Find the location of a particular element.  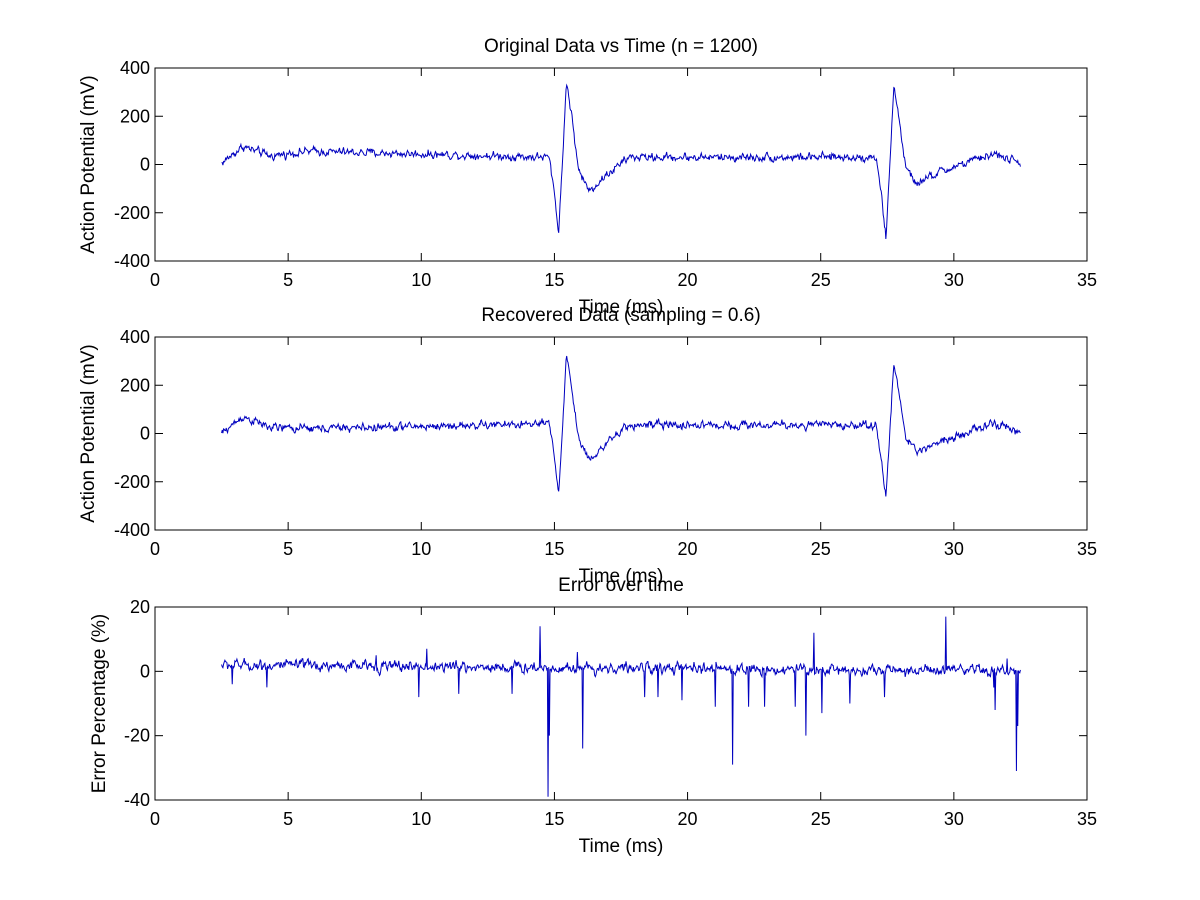

plot-title: Original Data vs Time (n = 1200) is located at coordinates (621, 46).